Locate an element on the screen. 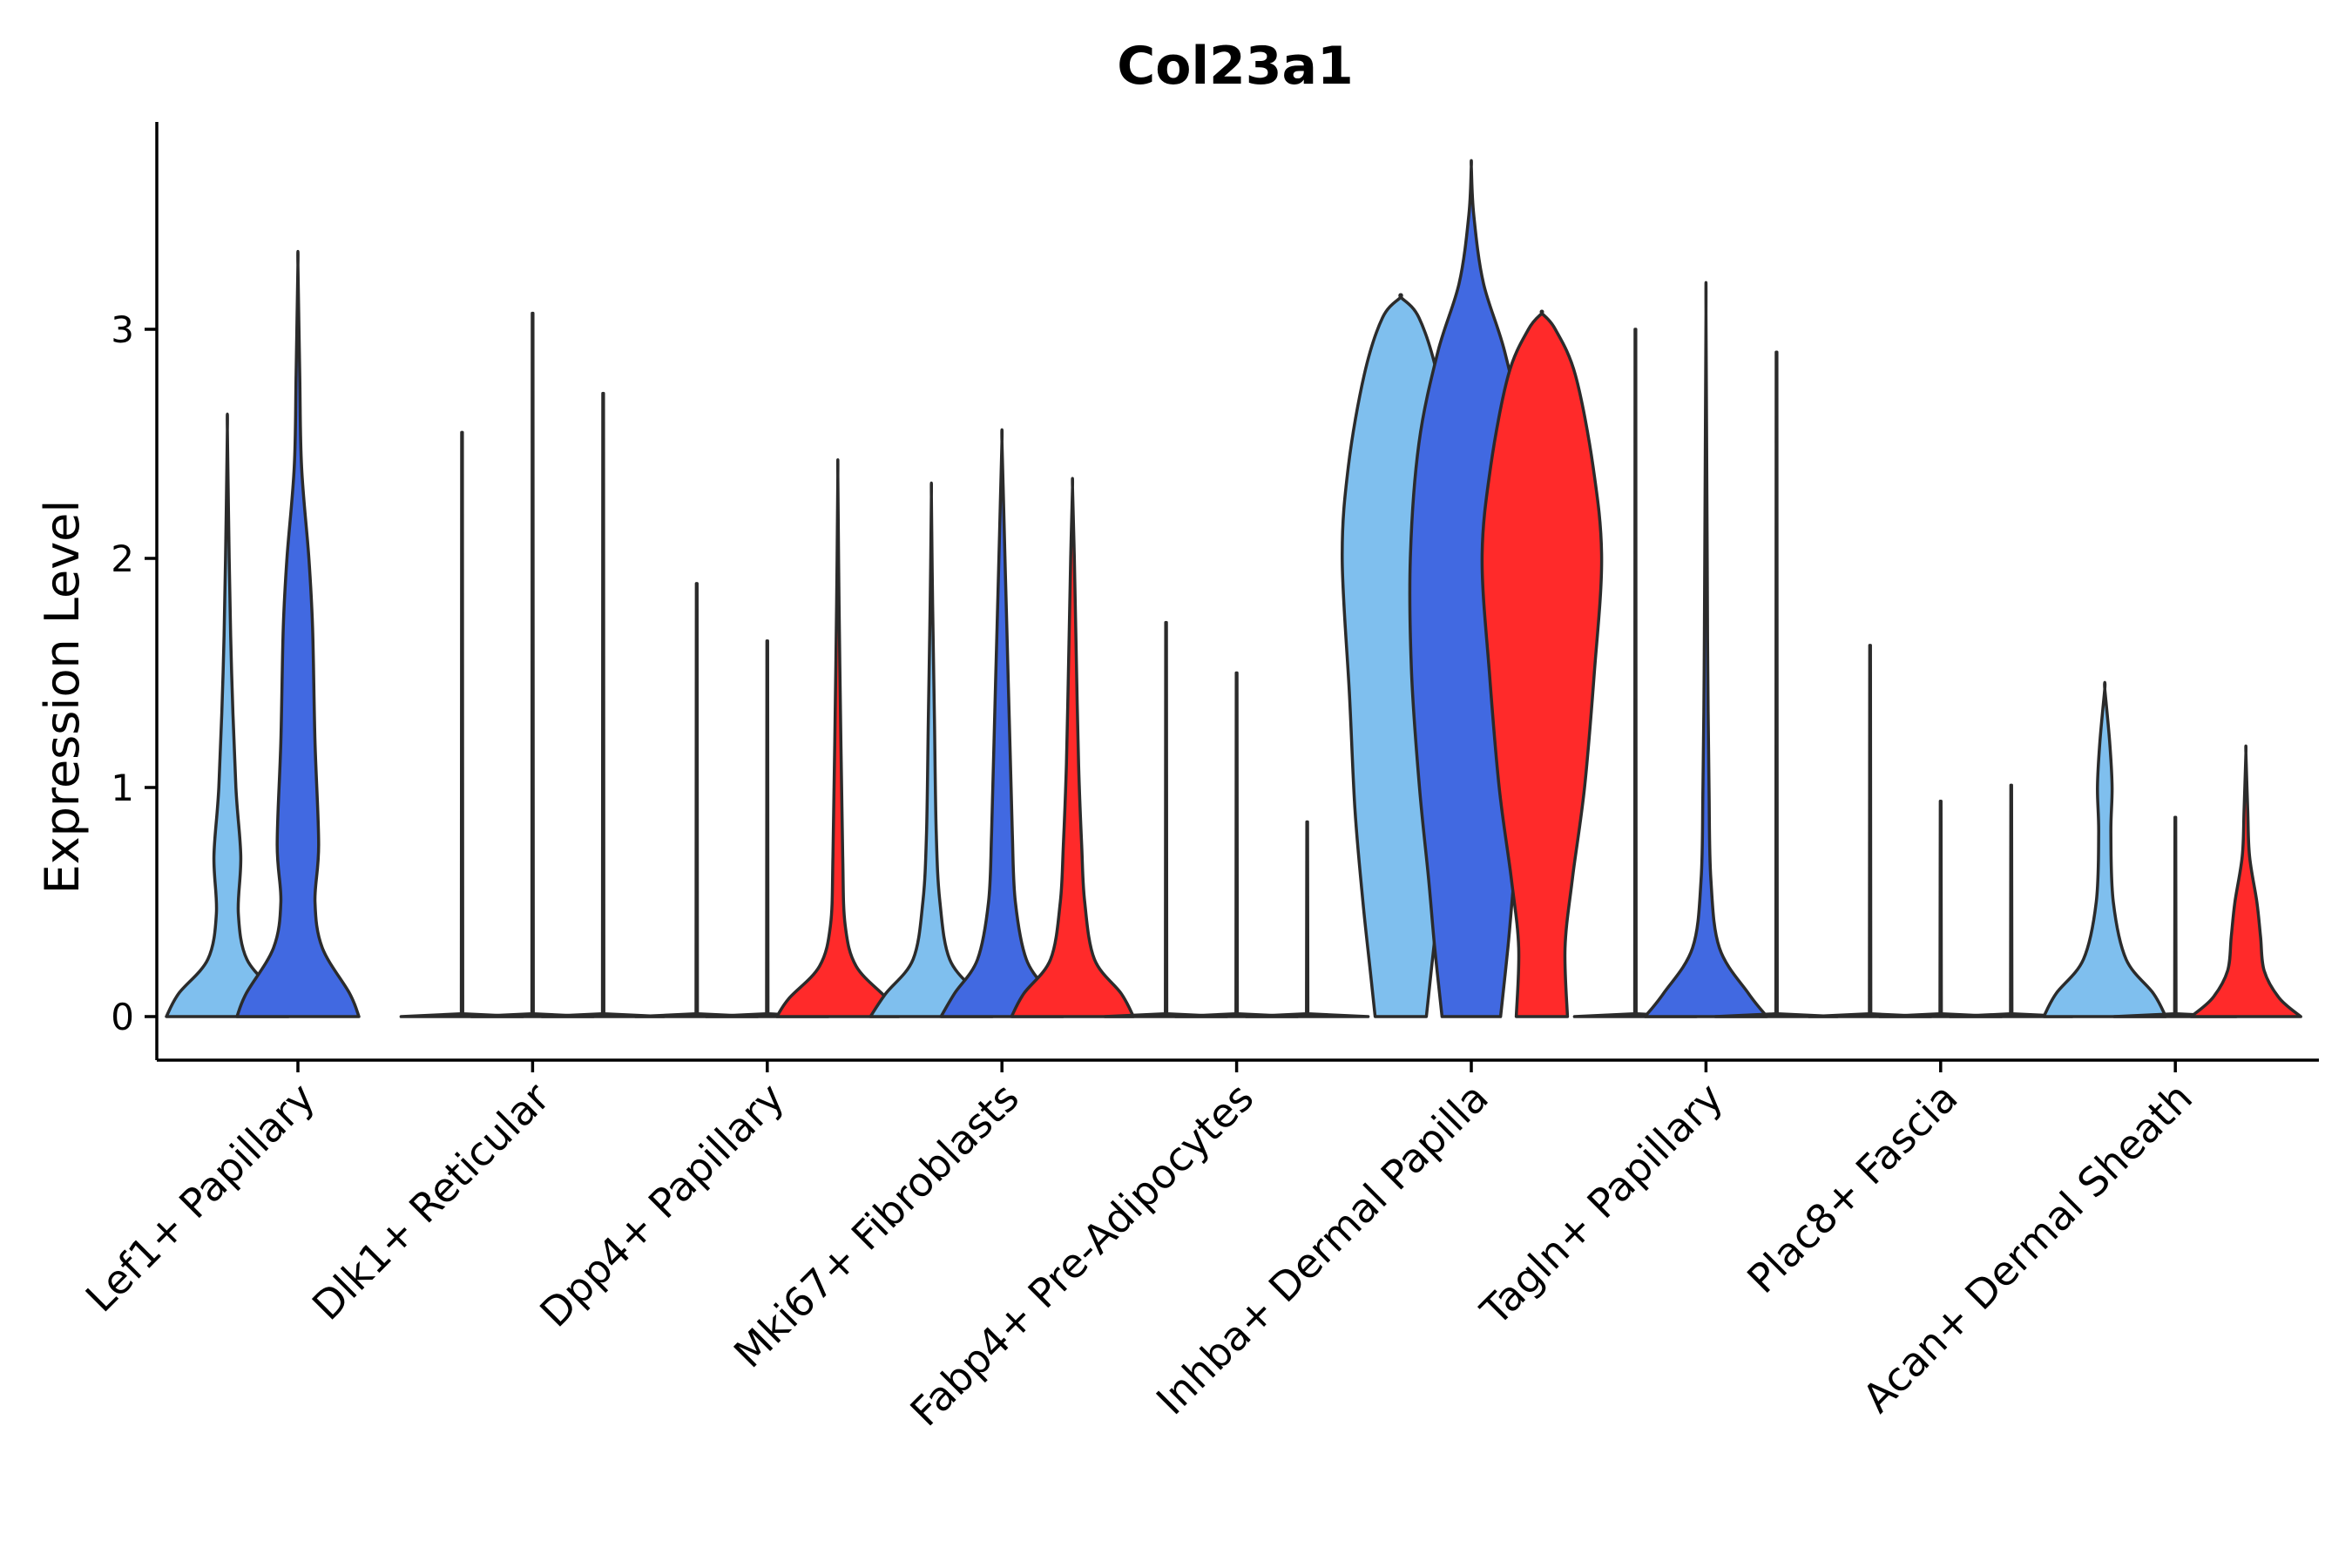 Image resolution: width=2352 pixels, height=1568 pixels. x-tick-label: Dpp4+ Papillary is located at coordinates (662, 1205).